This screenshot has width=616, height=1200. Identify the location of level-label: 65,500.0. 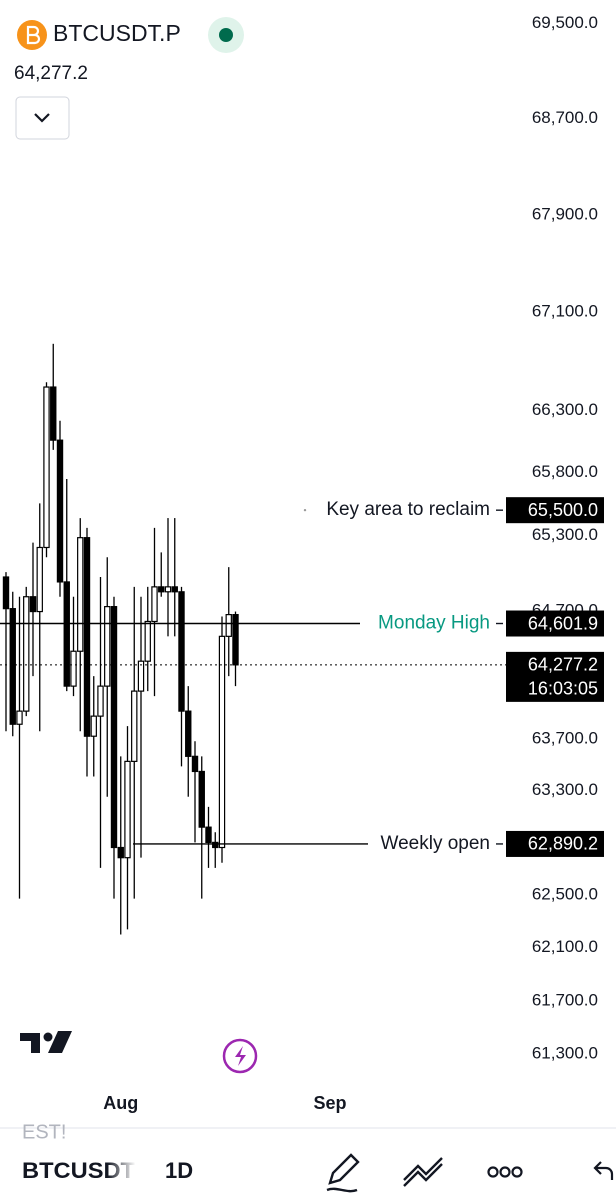
(563, 510).